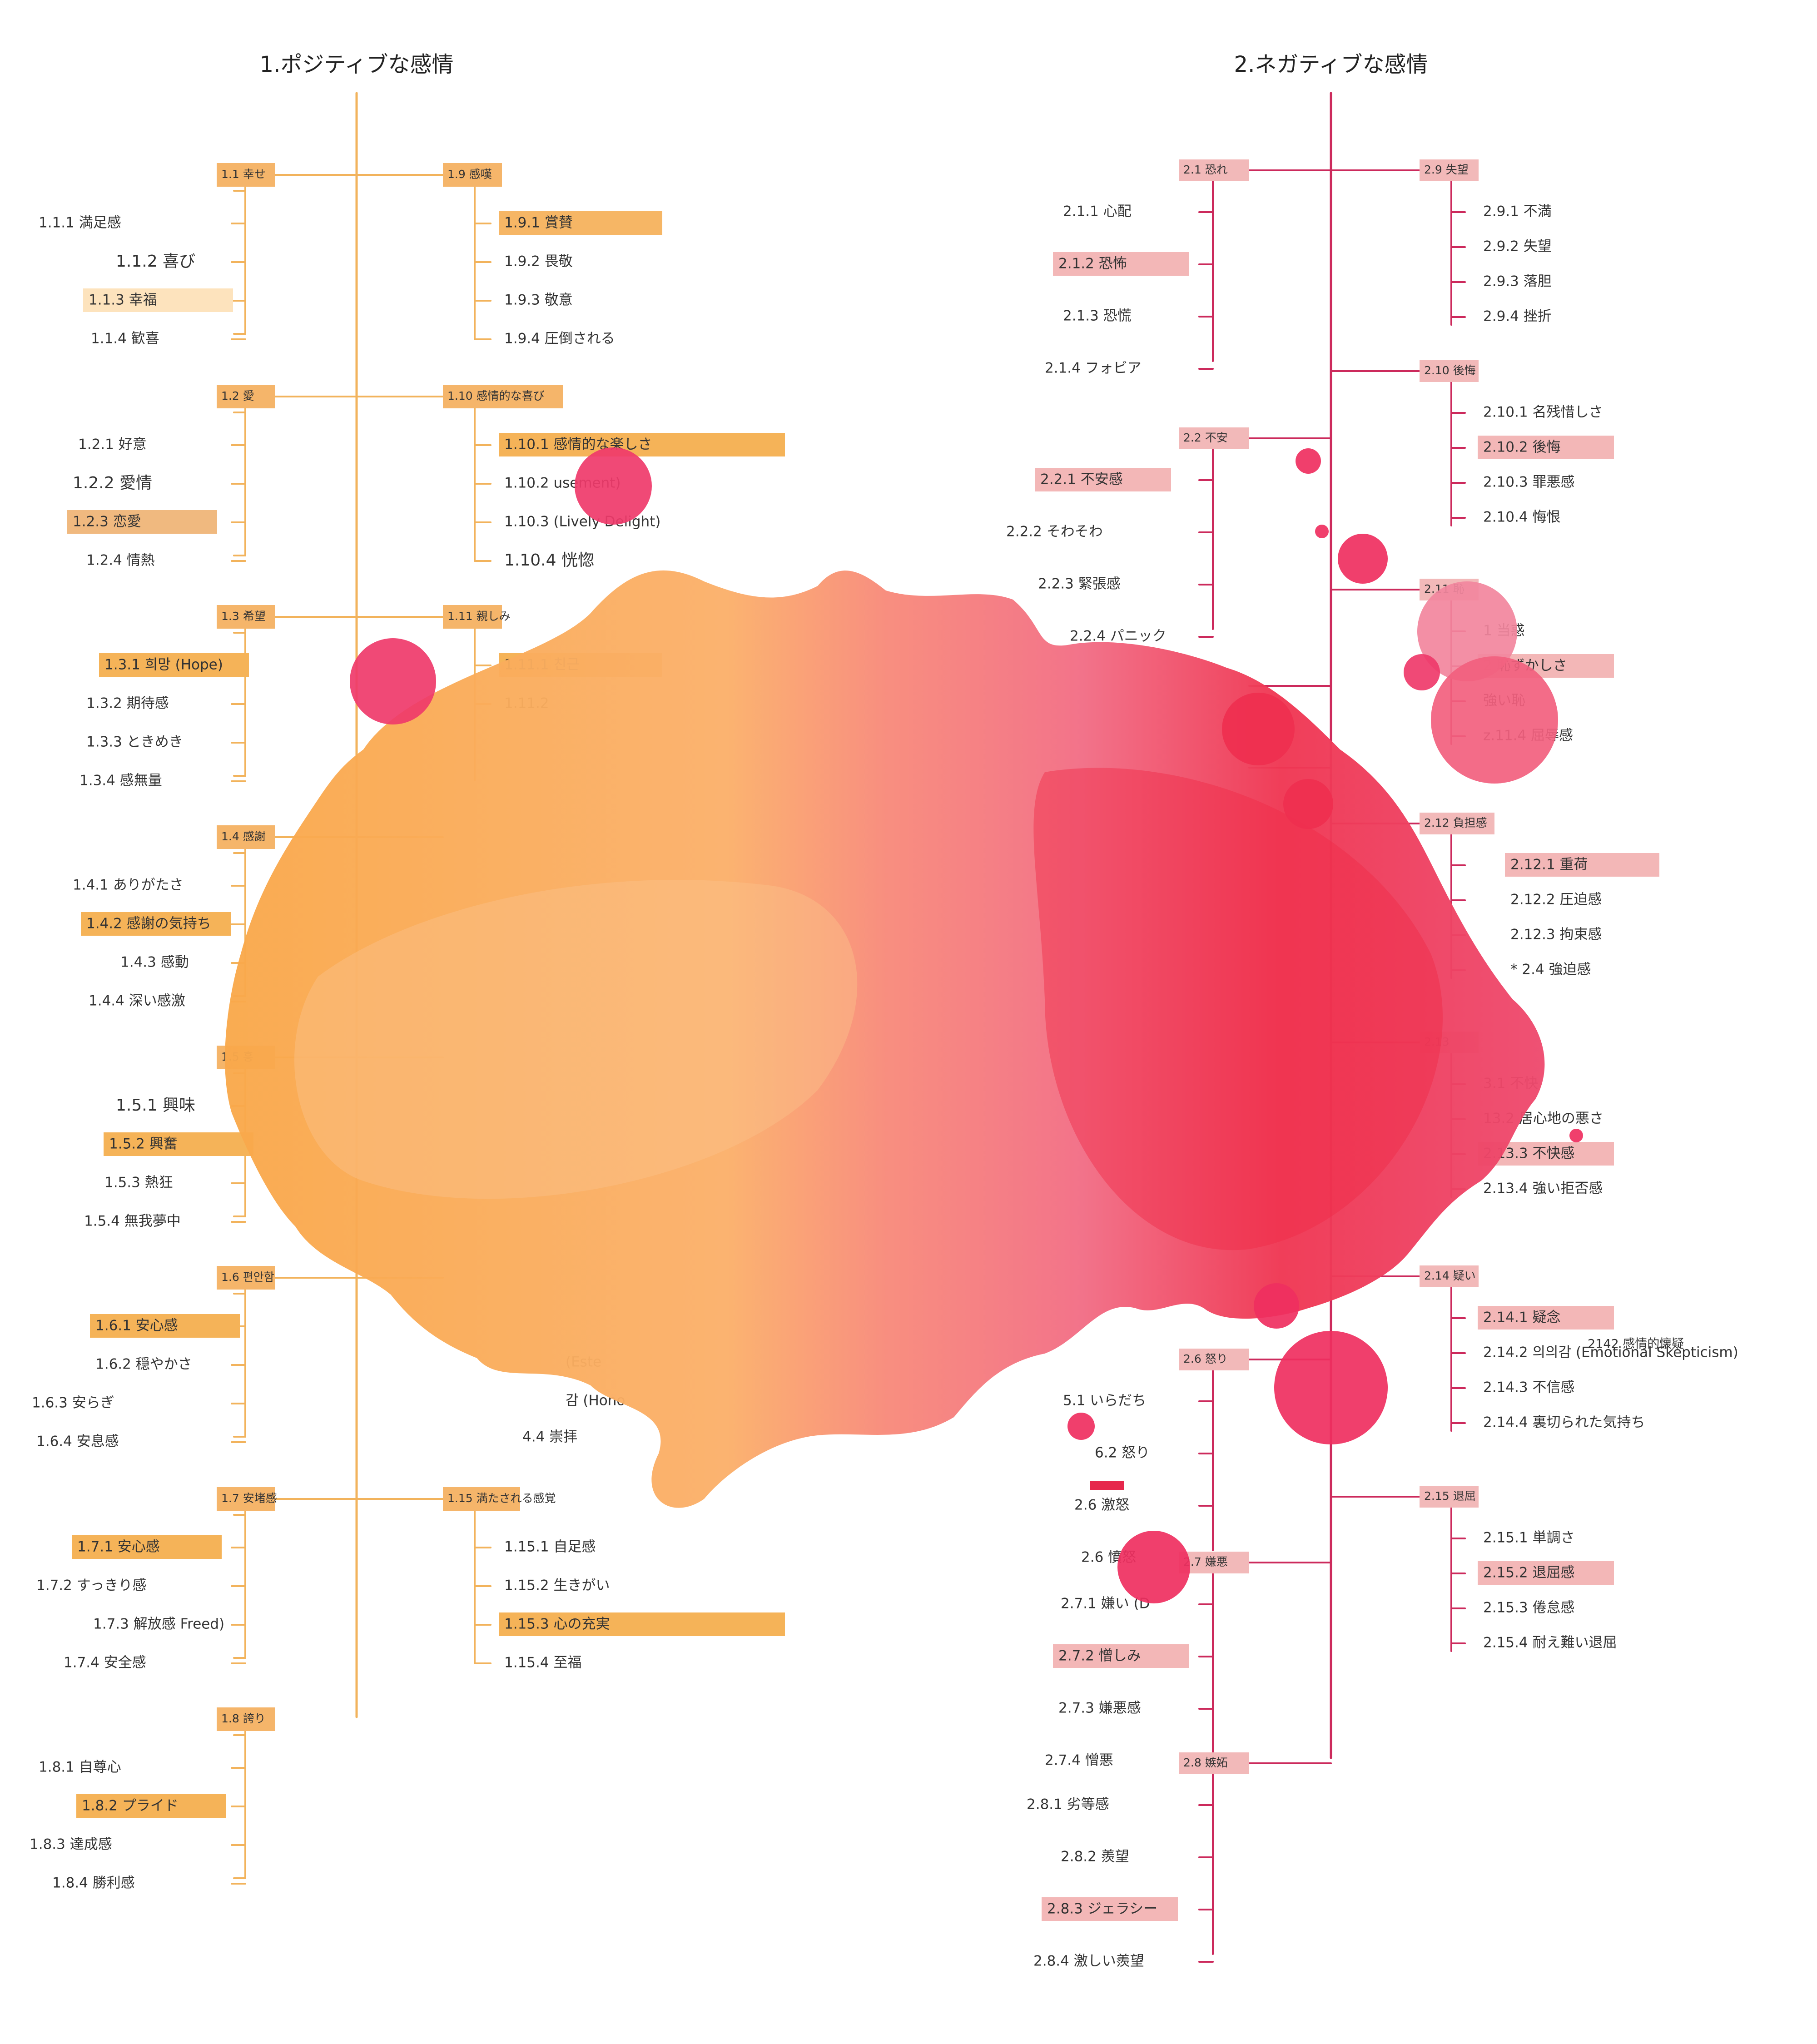 This screenshot has width=1817, height=2044. What do you see at coordinates (1205, 1562) in the screenshot?
I see `negative-category-label: 2.7 嫌悪` at bounding box center [1205, 1562].